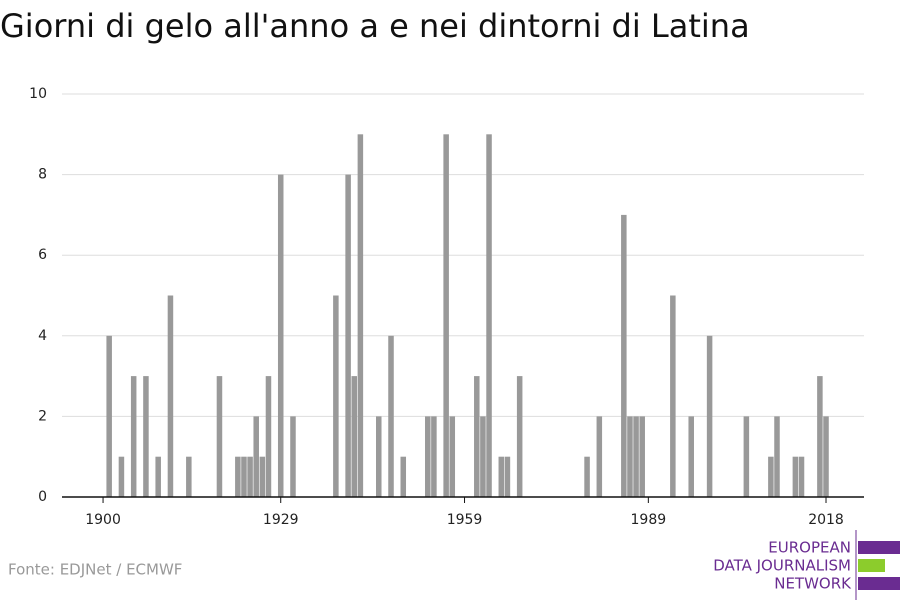 The image size is (900, 600). What do you see at coordinates (42, 416) in the screenshot?
I see `y-tick-label: 2` at bounding box center [42, 416].